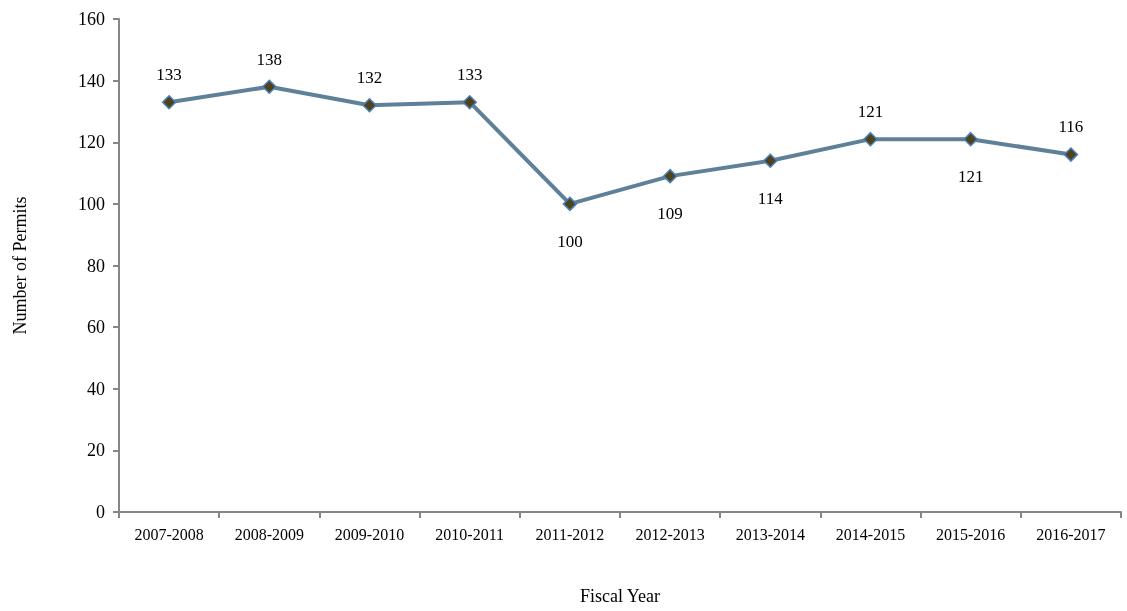  What do you see at coordinates (96, 265) in the screenshot?
I see `y-tick-label: 80` at bounding box center [96, 265].